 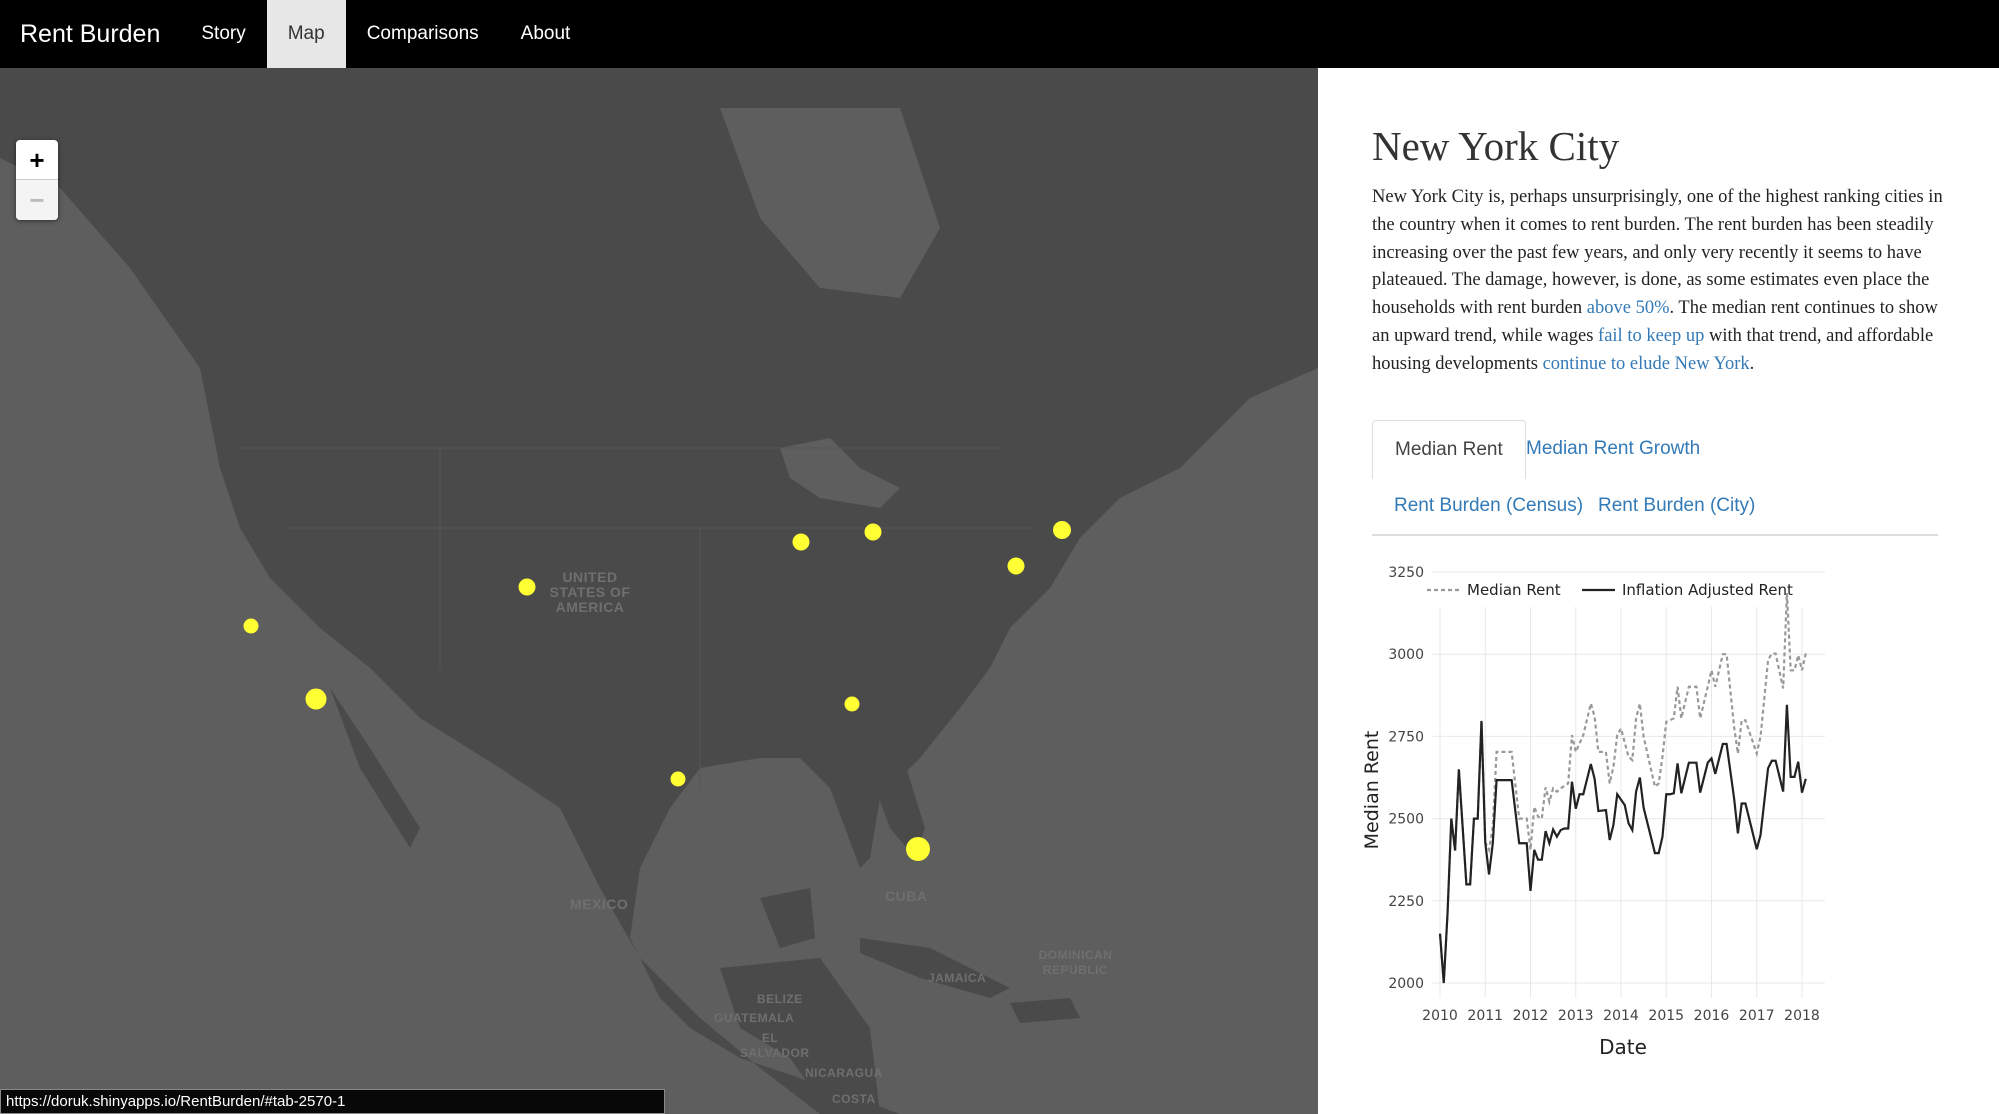 What do you see at coordinates (1406, 573) in the screenshot?
I see `y-tick-label: 3250` at bounding box center [1406, 573].